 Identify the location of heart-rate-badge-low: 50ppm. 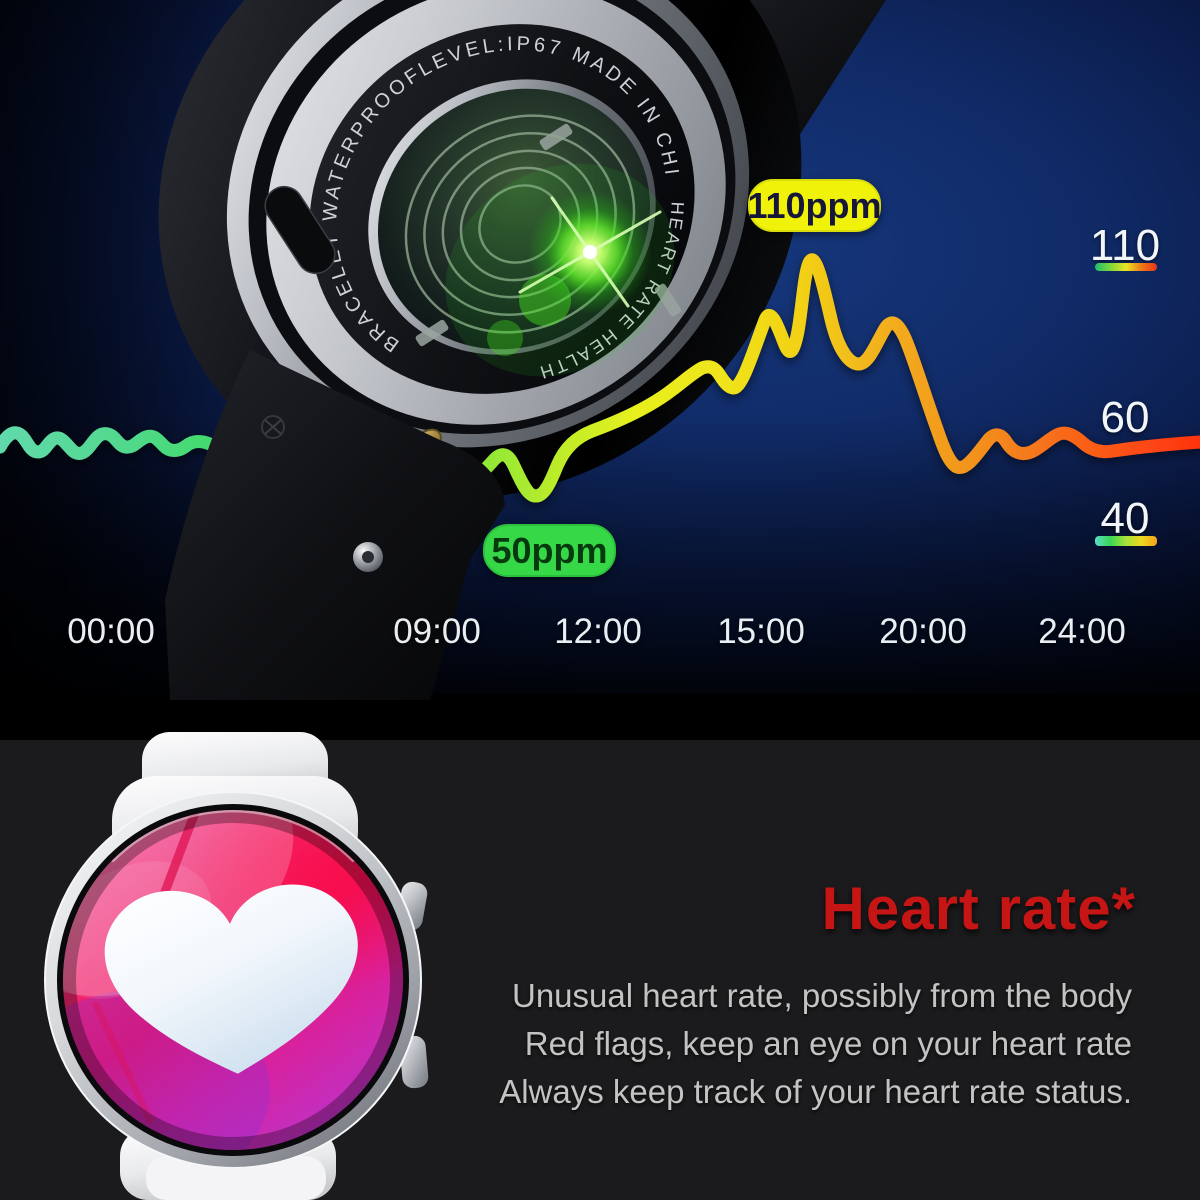
(549, 550).